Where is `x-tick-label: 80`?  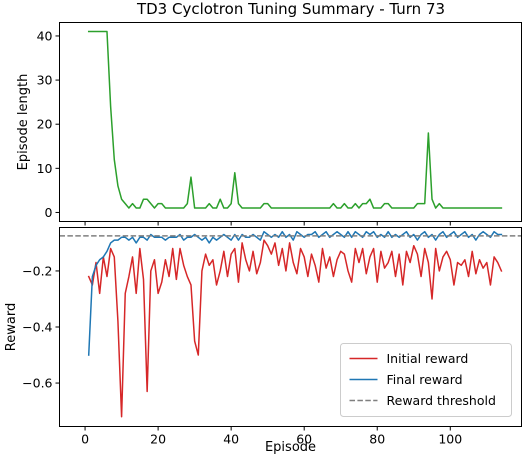 x-tick-label: 80 is located at coordinates (377, 439).